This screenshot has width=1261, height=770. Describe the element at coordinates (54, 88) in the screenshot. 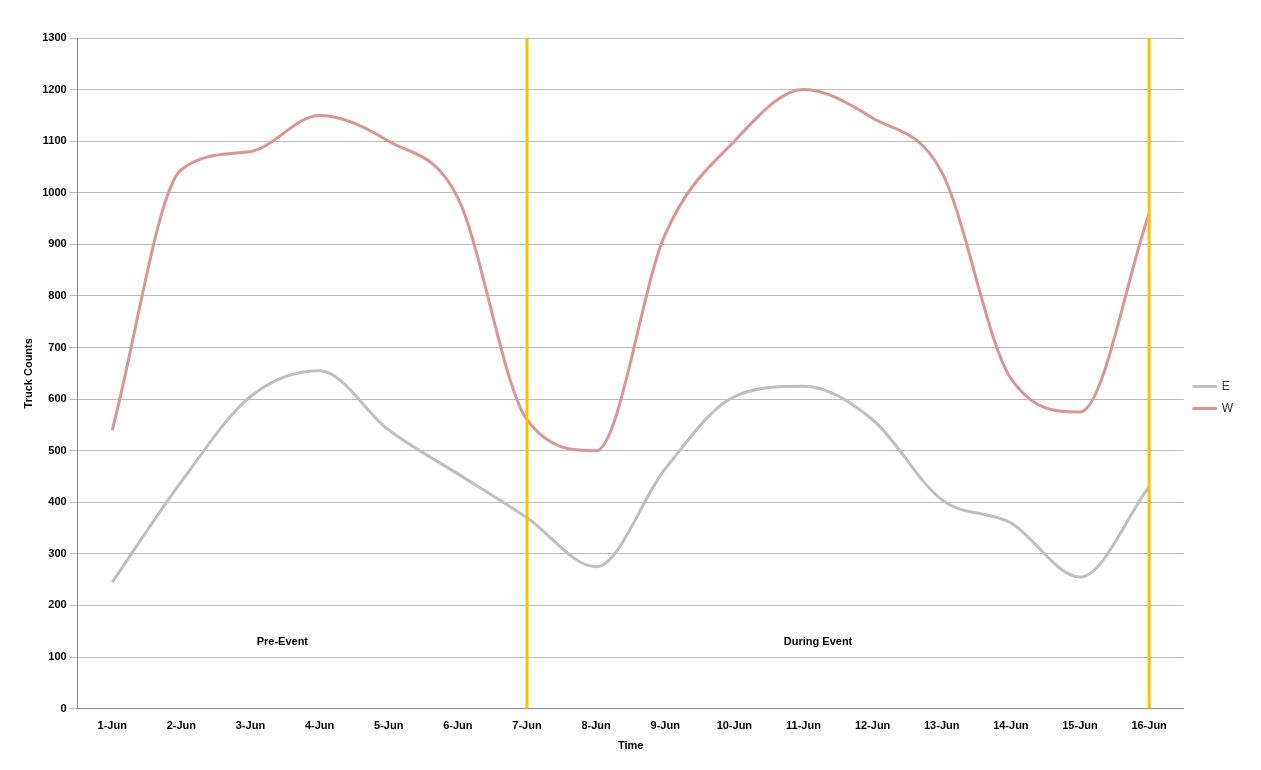

I see `y-tick-label: 1200` at that location.